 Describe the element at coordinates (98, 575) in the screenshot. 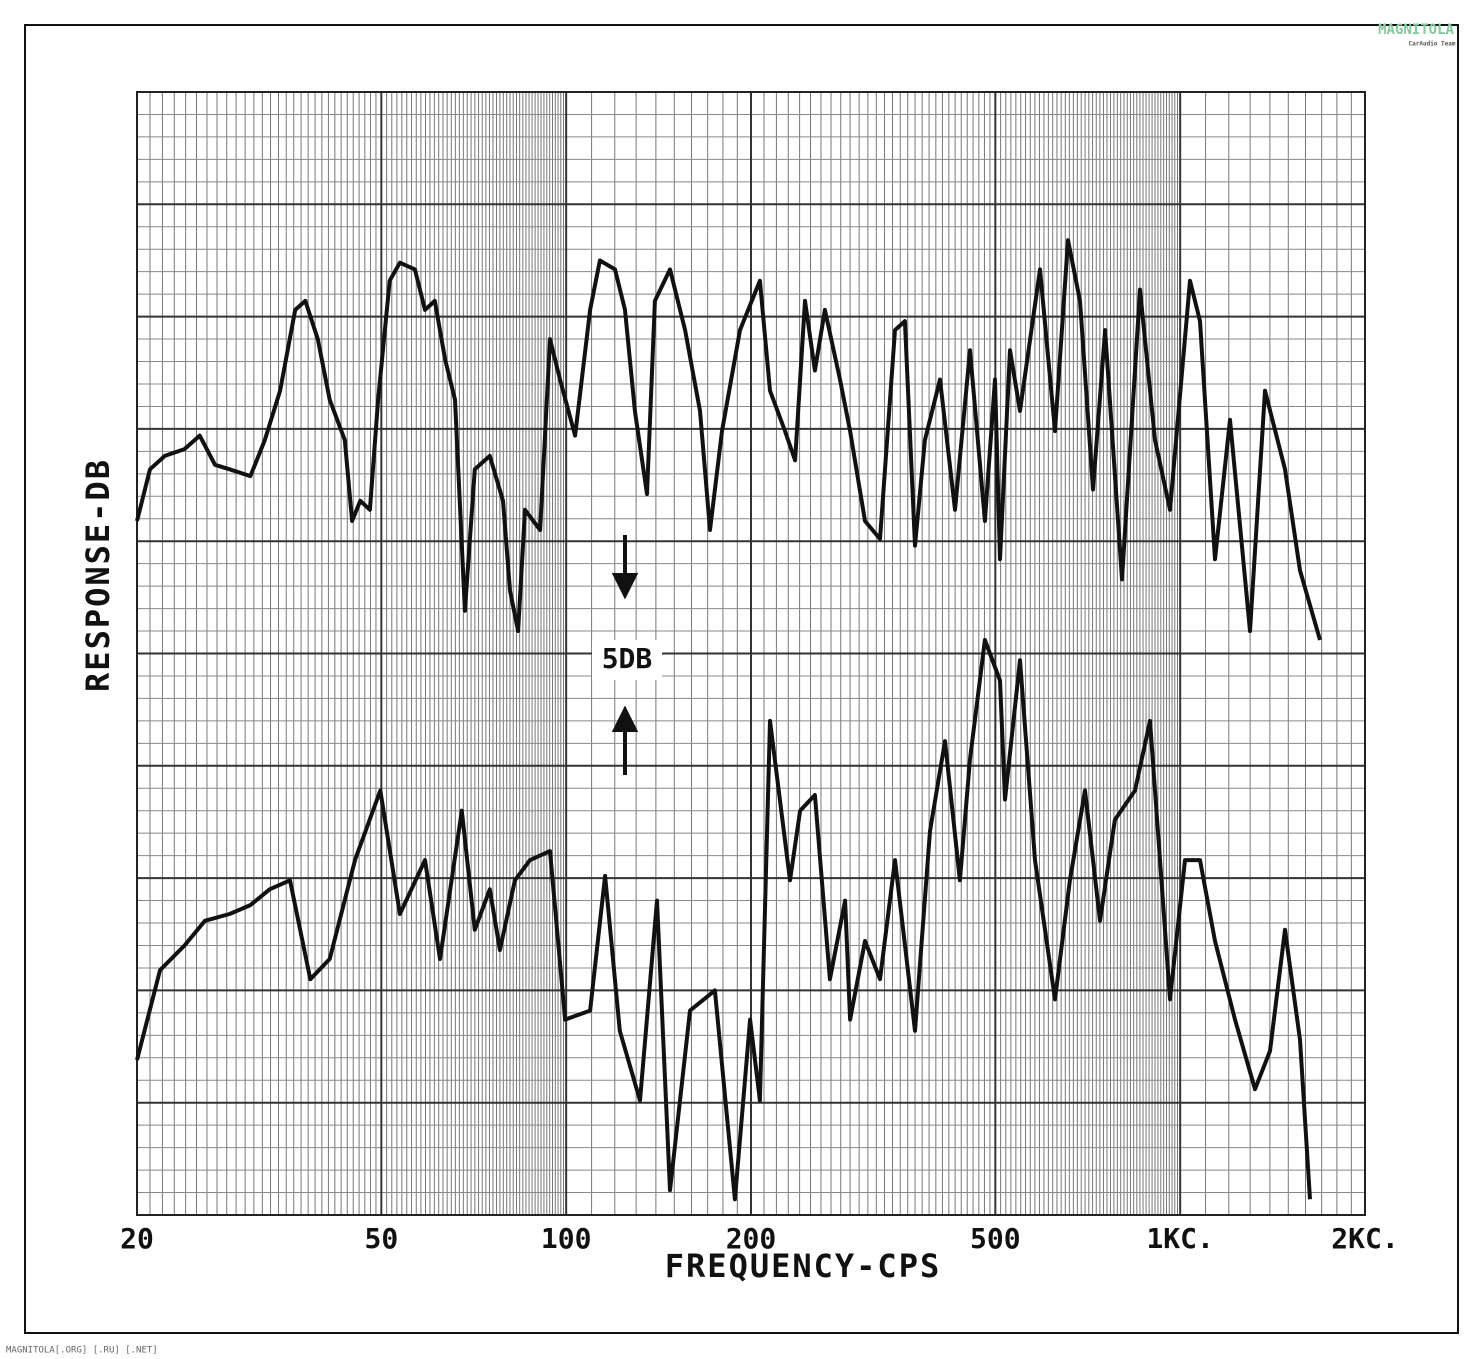

I see `y-axis-label: RESPONSE-DB` at that location.